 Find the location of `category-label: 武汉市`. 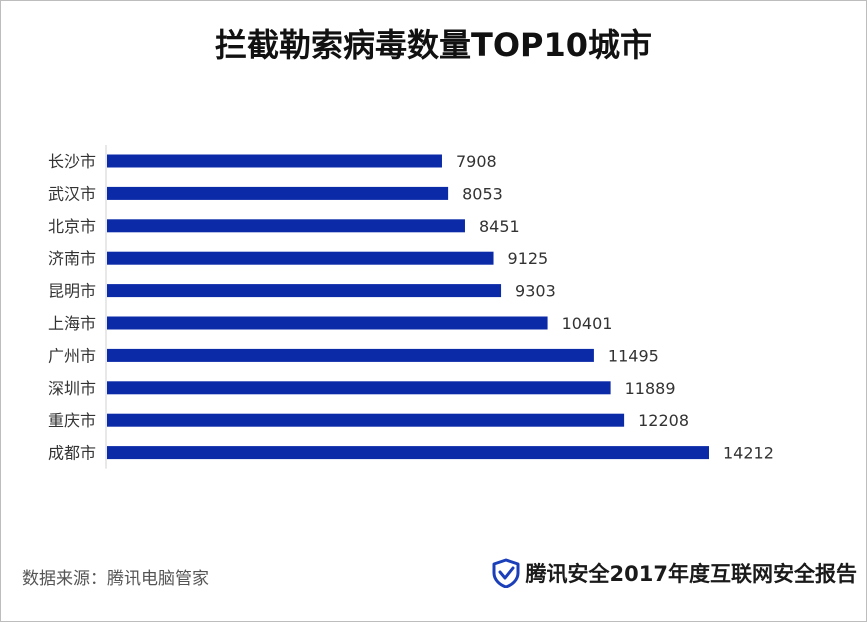

category-label: 武汉市 is located at coordinates (72, 193).